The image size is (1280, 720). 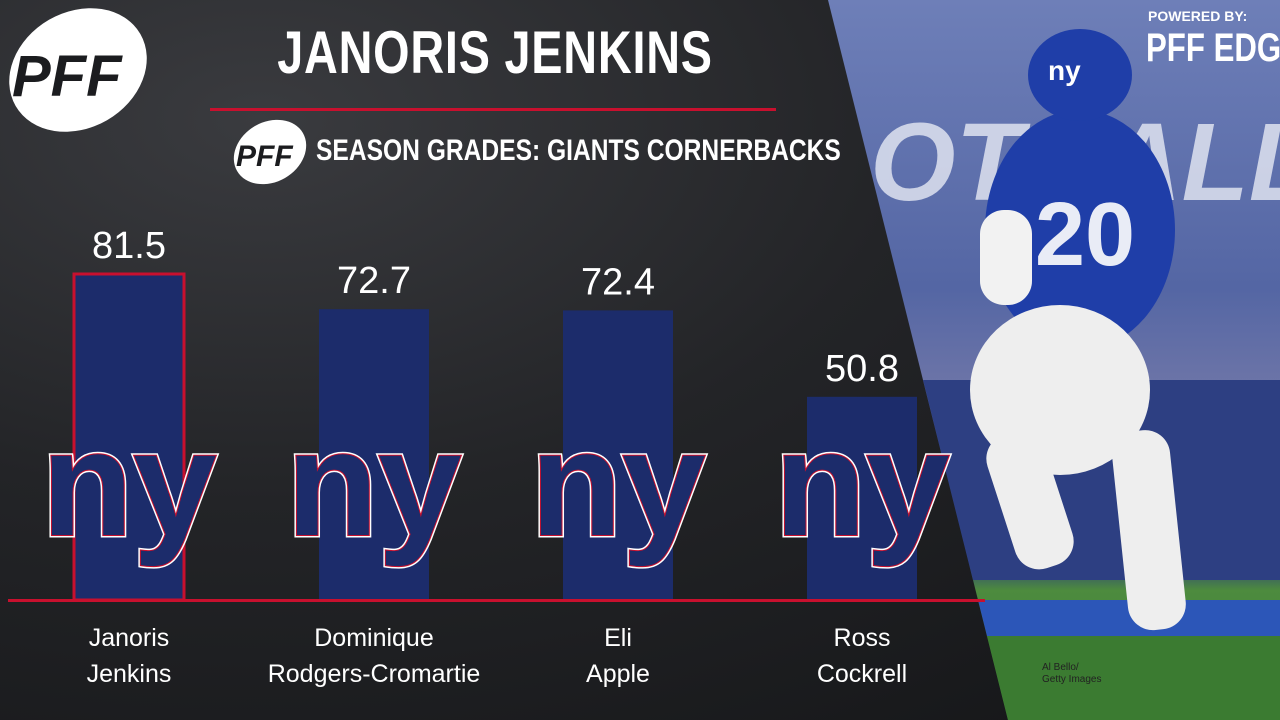 I want to click on pff-logo-text: PFF, so click(x=67, y=76).